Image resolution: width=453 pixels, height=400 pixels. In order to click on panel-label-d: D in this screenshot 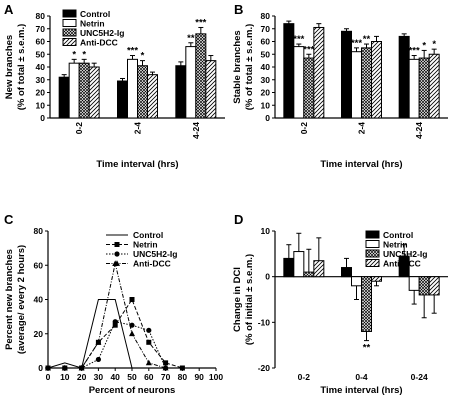, I will do `click(238, 219)`.